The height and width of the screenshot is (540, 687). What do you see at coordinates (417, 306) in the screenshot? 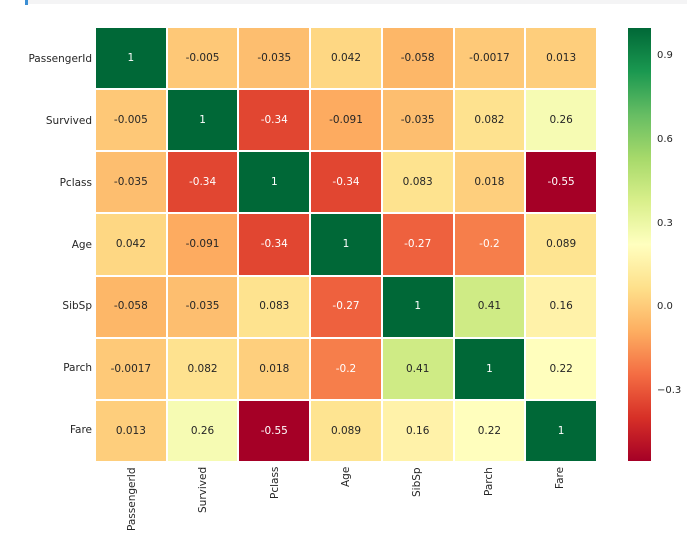
I see `heatmap-cell-SibSp-SibSp: 1` at bounding box center [417, 306].